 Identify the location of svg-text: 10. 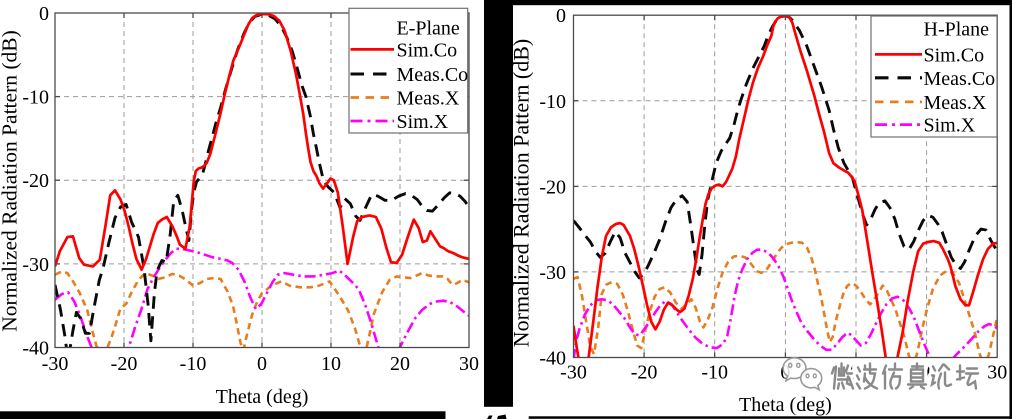
(331, 364).